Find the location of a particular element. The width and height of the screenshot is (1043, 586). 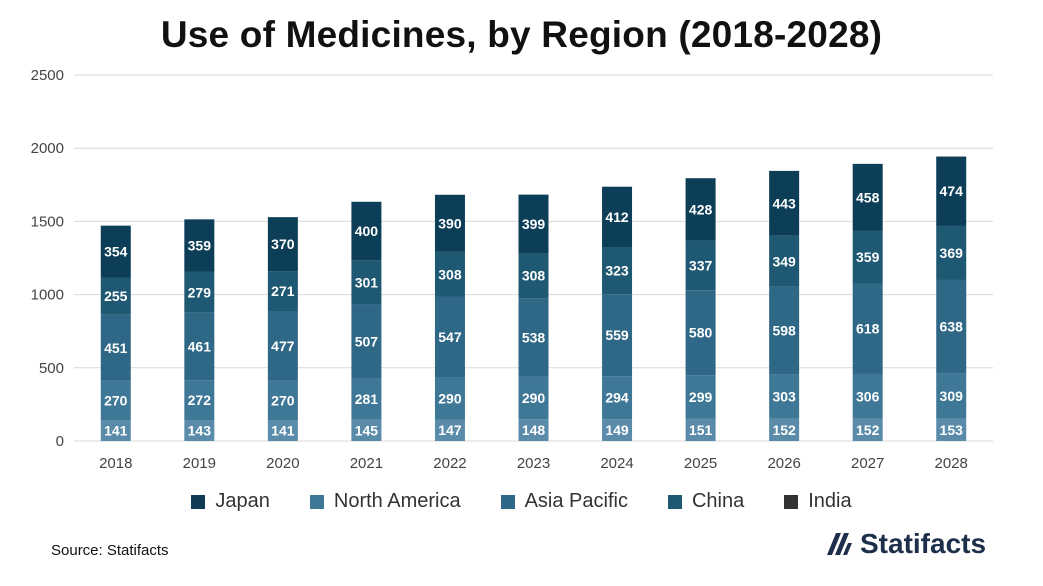

data-label: 303 is located at coordinates (784, 397).